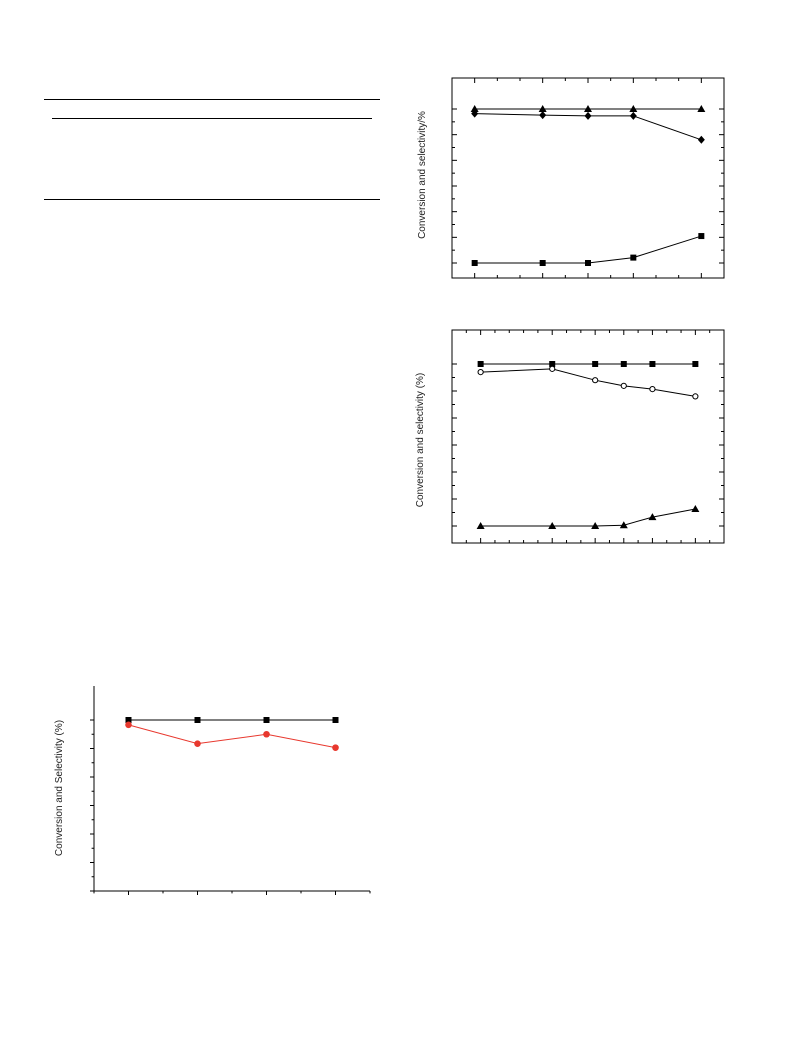 The image size is (793, 1057). I want to click on y-axis-label: Conversion and selectivity/%, so click(422, 175).